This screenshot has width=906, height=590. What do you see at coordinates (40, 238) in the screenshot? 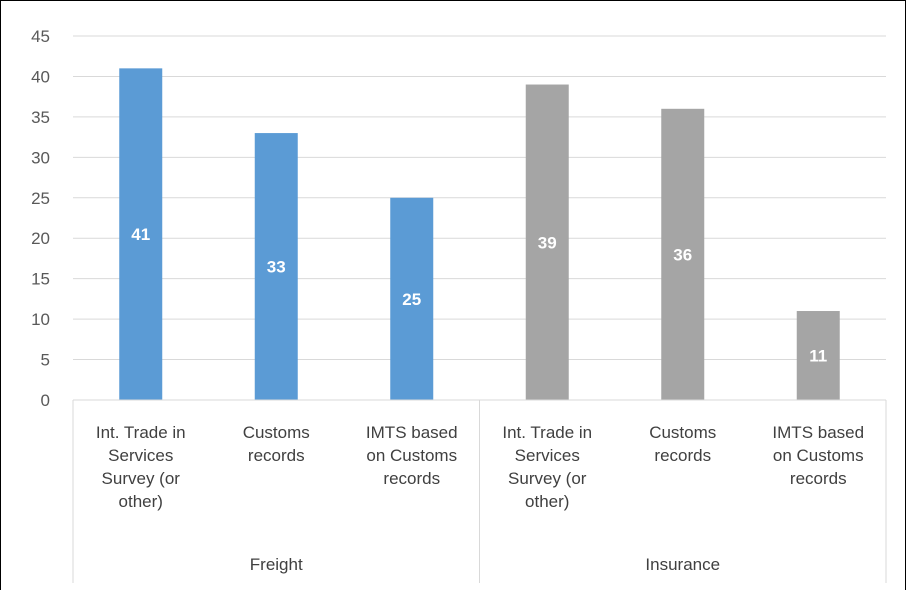
I see `y-tick-label: 20` at bounding box center [40, 238].